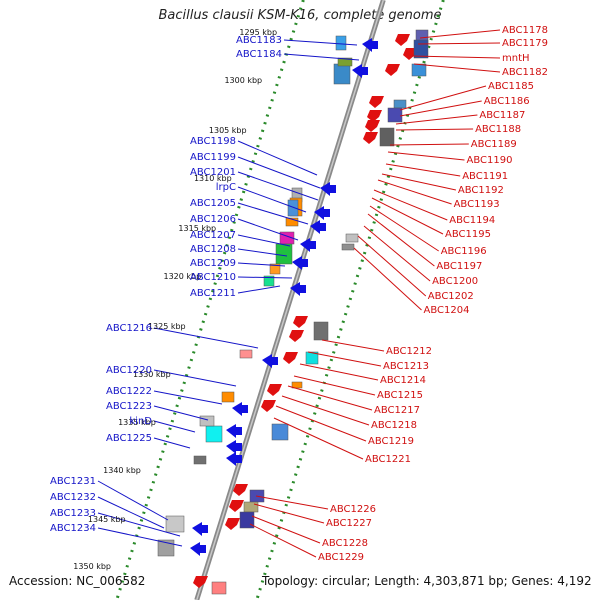  Describe the element at coordinates (451, 296) in the screenshot. I see `right-gene-label: ABC1202` at that location.